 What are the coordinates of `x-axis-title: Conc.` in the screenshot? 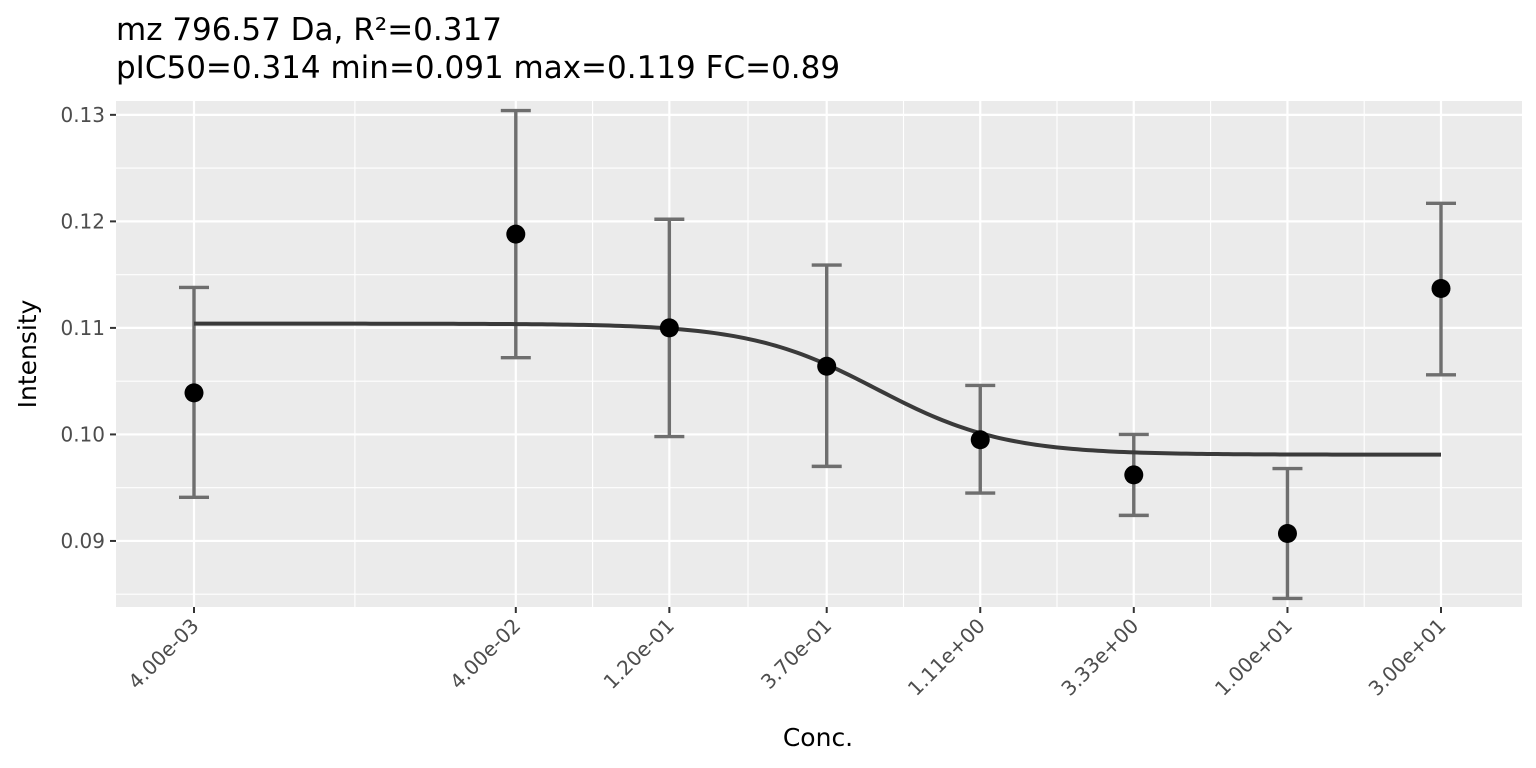 It's located at (818, 737).